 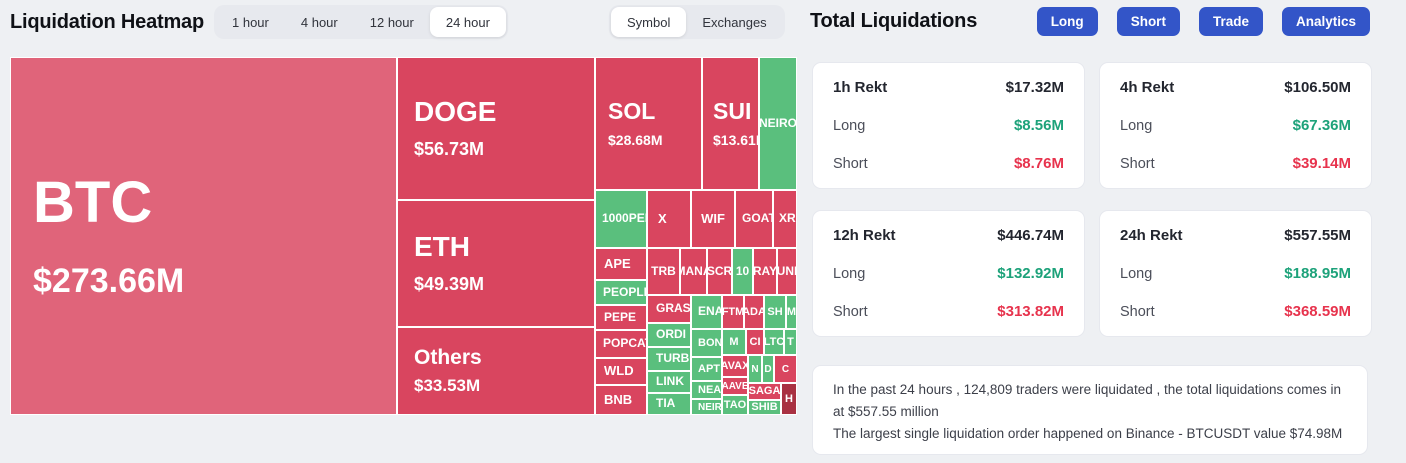 What do you see at coordinates (735, 405) in the screenshot?
I see `treemap-block-tao: TAO` at bounding box center [735, 405].